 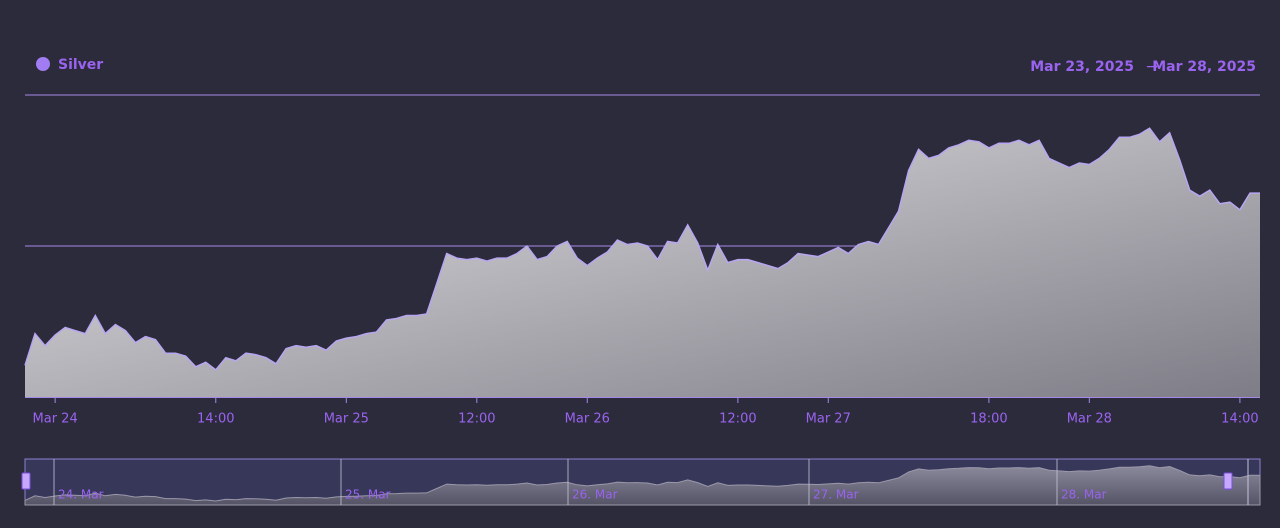 What do you see at coordinates (587, 419) in the screenshot?
I see `x-tick-label: Mar 26` at bounding box center [587, 419].